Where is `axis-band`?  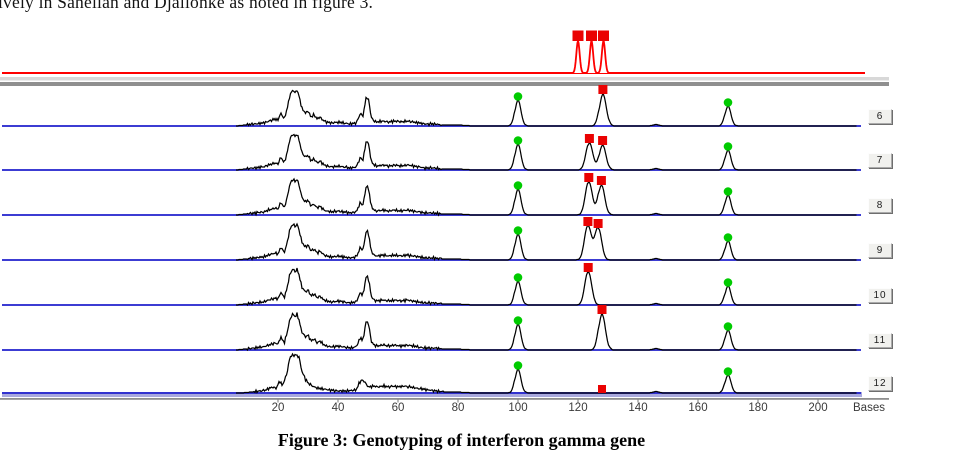 axis-band is located at coordinates (432, 394).